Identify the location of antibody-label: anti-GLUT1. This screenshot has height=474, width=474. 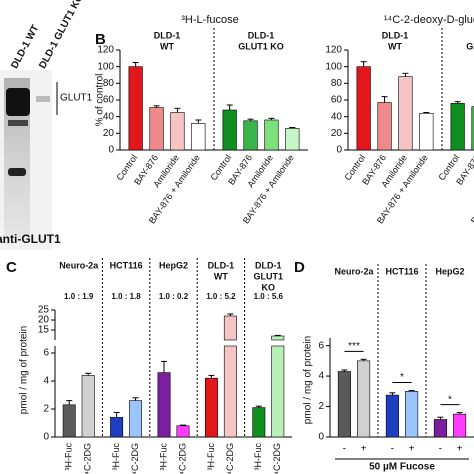
(30, 239).